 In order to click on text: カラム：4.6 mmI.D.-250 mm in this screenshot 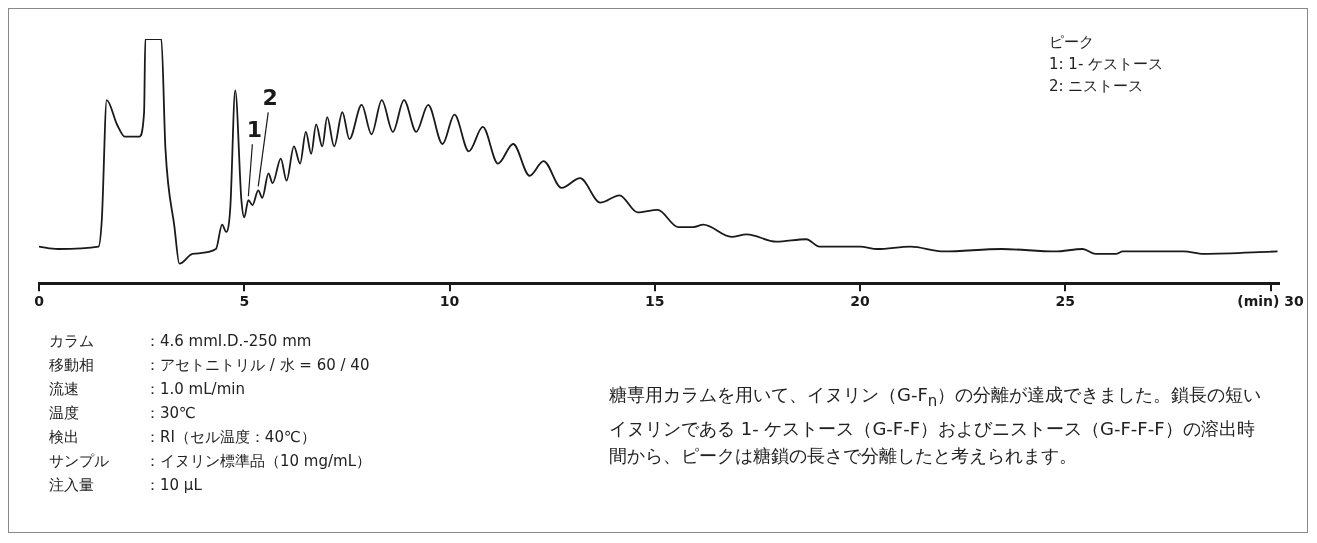, I will do `click(180, 341)`.